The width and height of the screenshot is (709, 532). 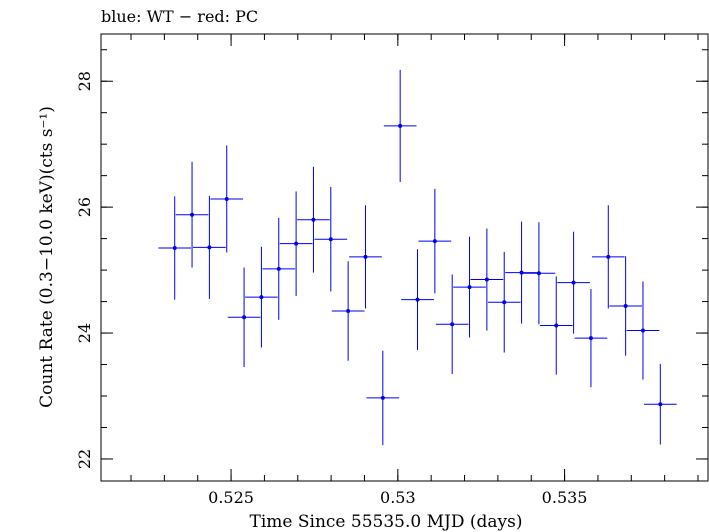 What do you see at coordinates (84, 81) in the screenshot?
I see `y-tick-label: 28` at bounding box center [84, 81].